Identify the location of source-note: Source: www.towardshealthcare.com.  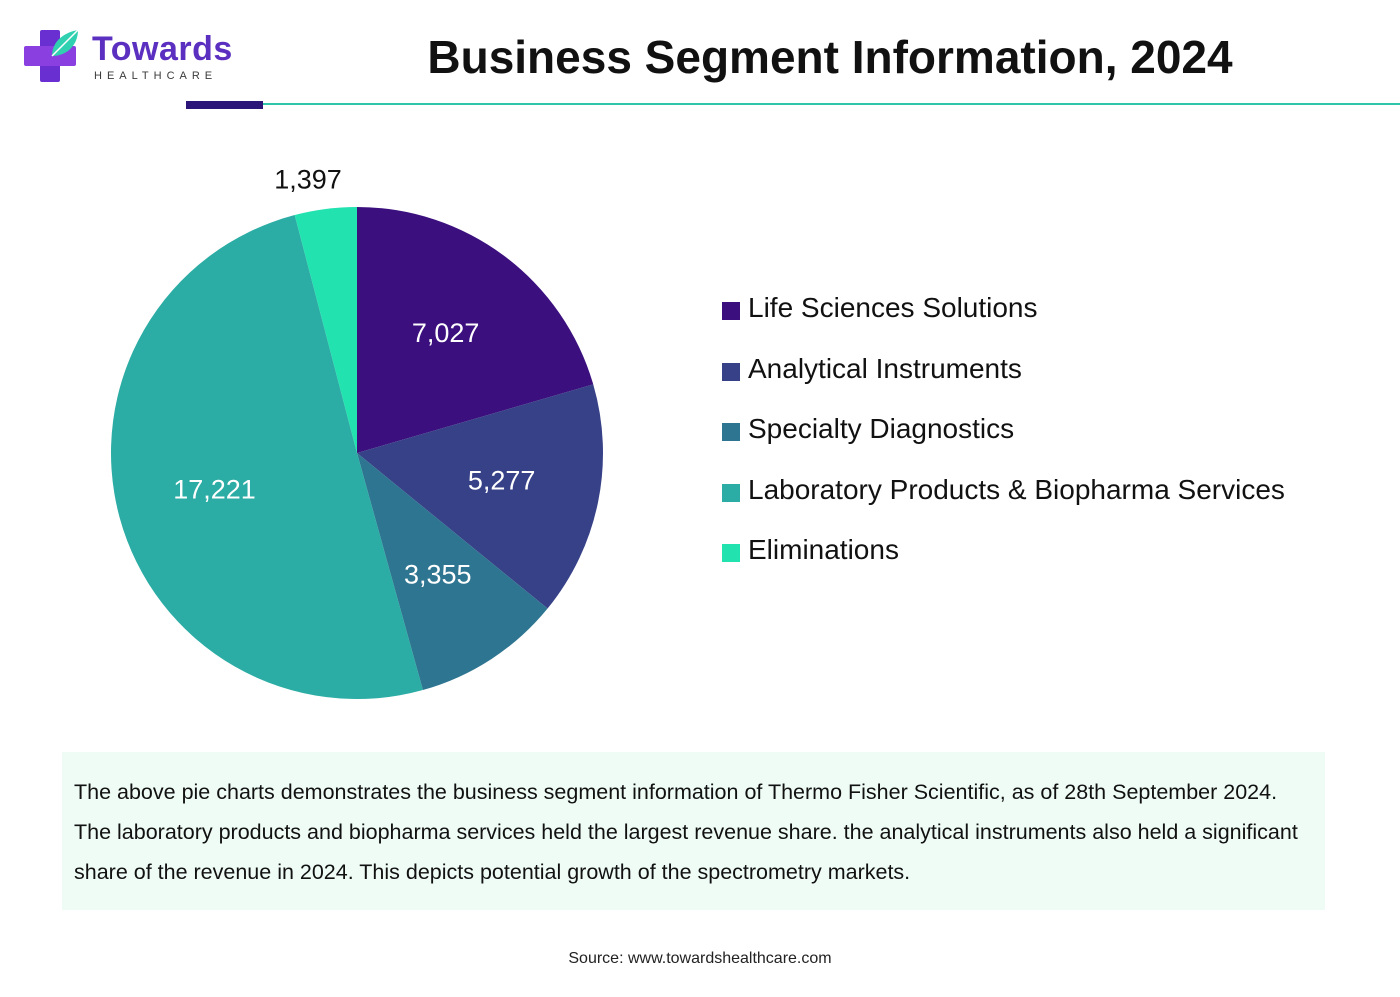
(700, 958).